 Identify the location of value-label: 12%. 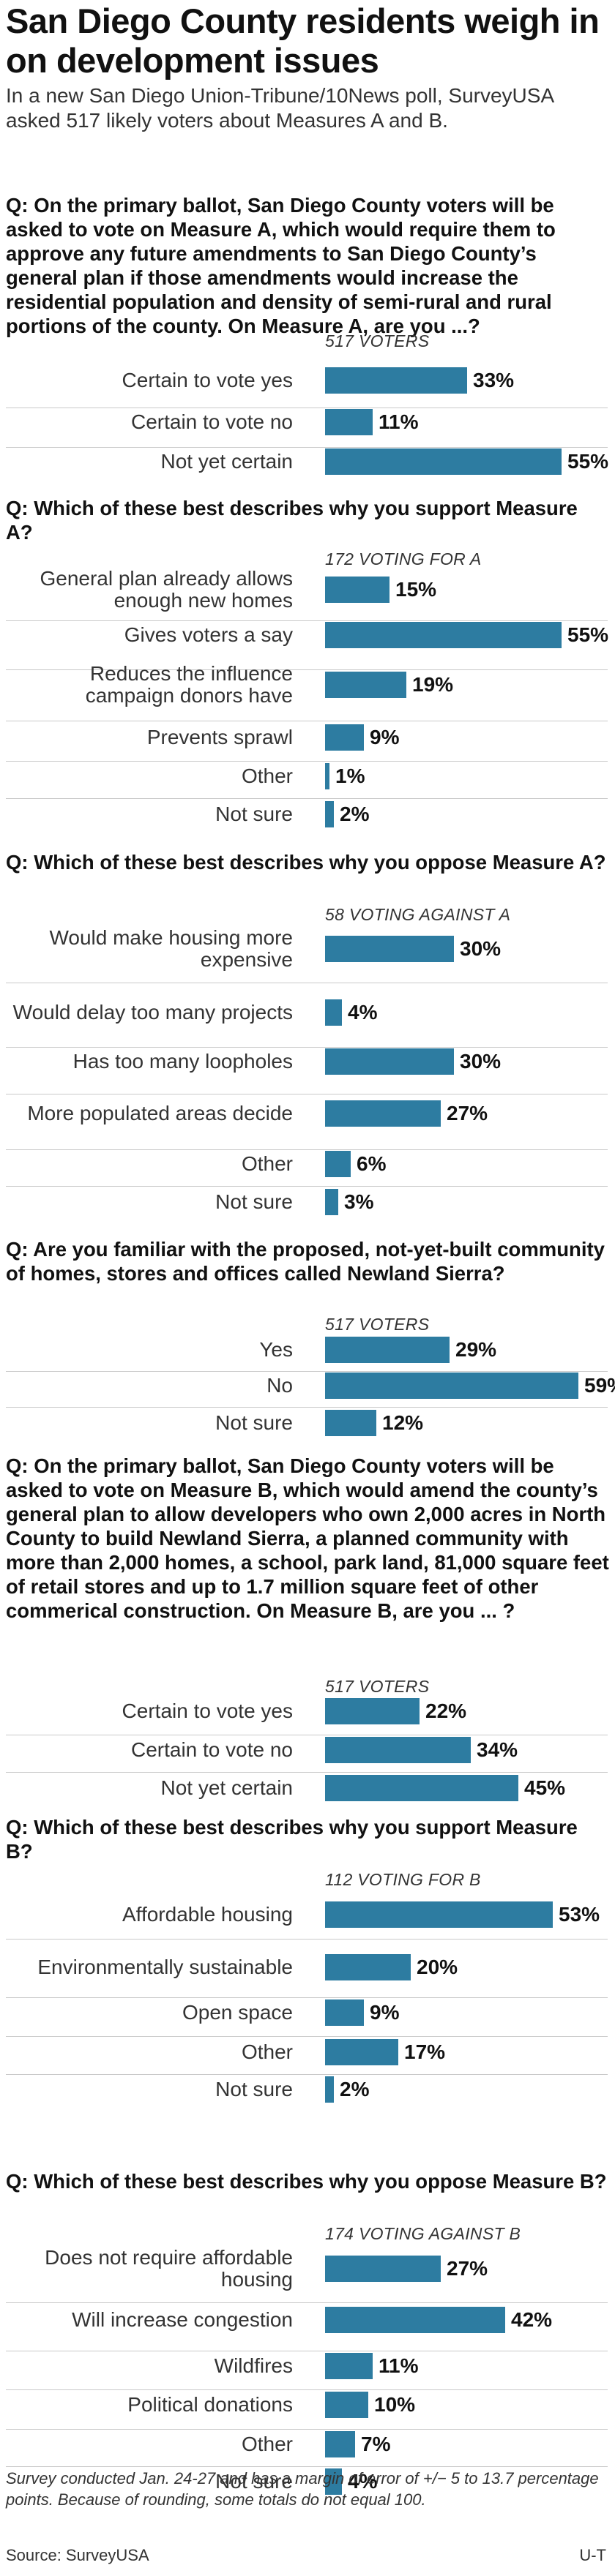
(403, 1422).